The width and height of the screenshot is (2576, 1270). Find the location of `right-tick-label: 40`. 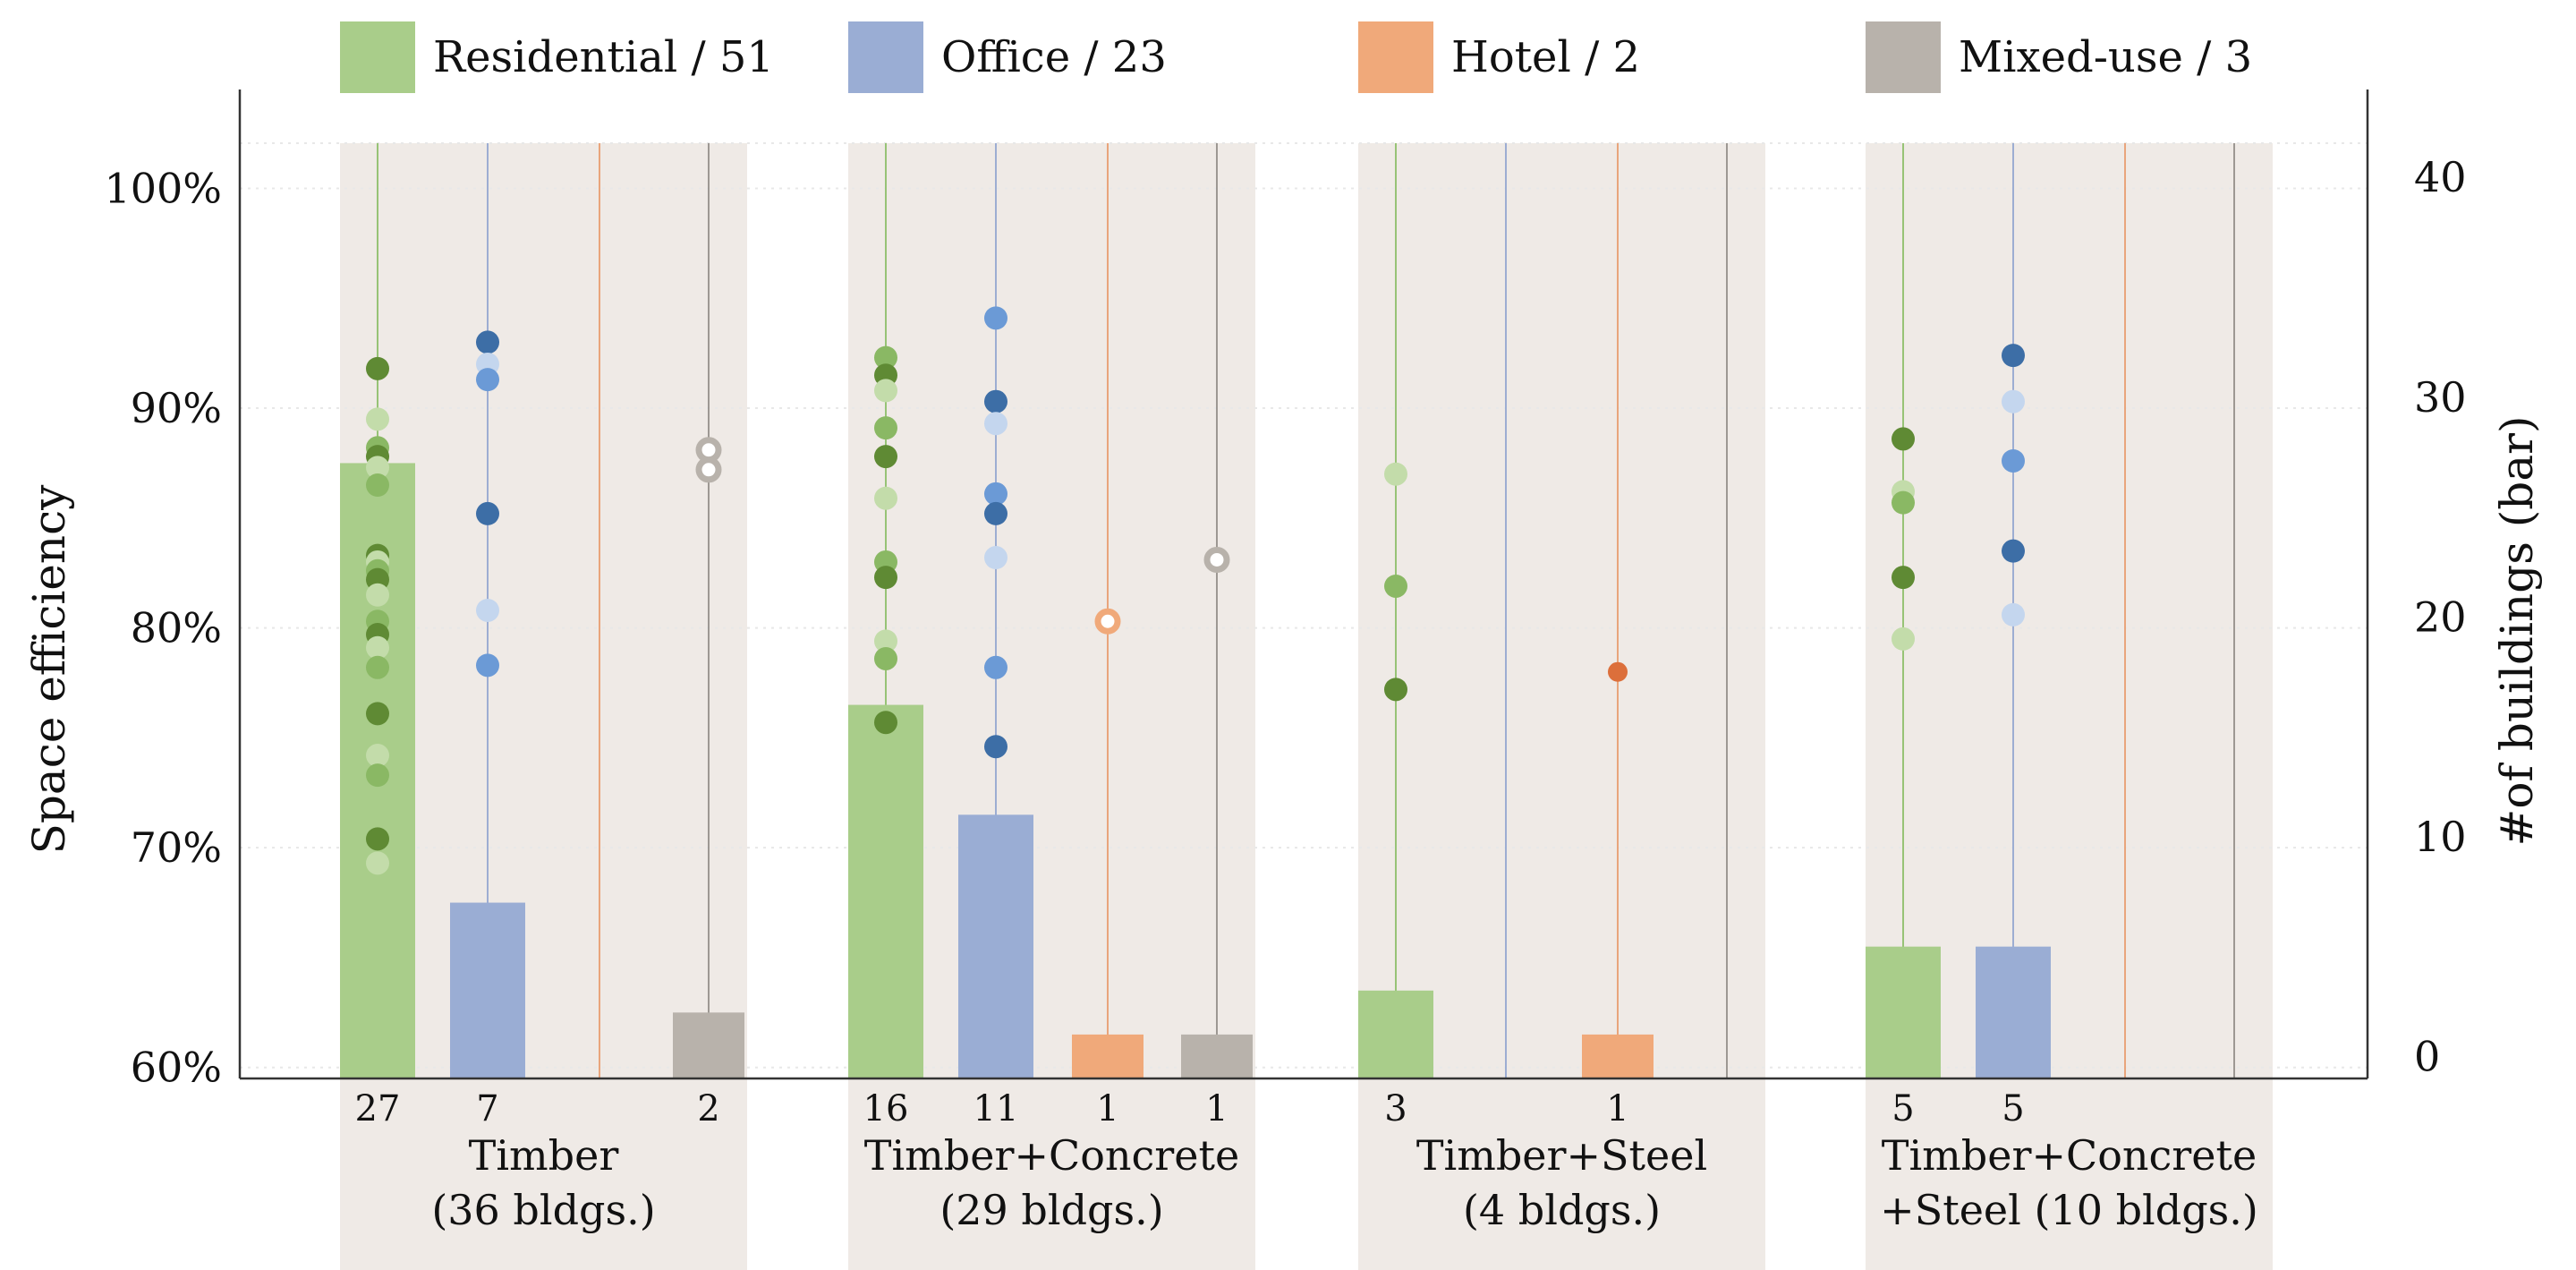

right-tick-label: 40 is located at coordinates (2440, 177).